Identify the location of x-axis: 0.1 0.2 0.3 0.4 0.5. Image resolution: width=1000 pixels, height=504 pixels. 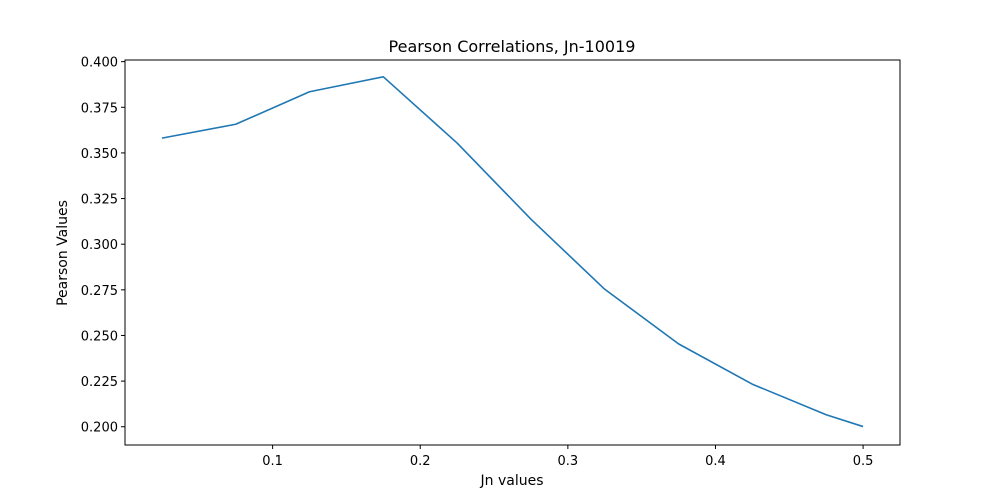
(567, 457).